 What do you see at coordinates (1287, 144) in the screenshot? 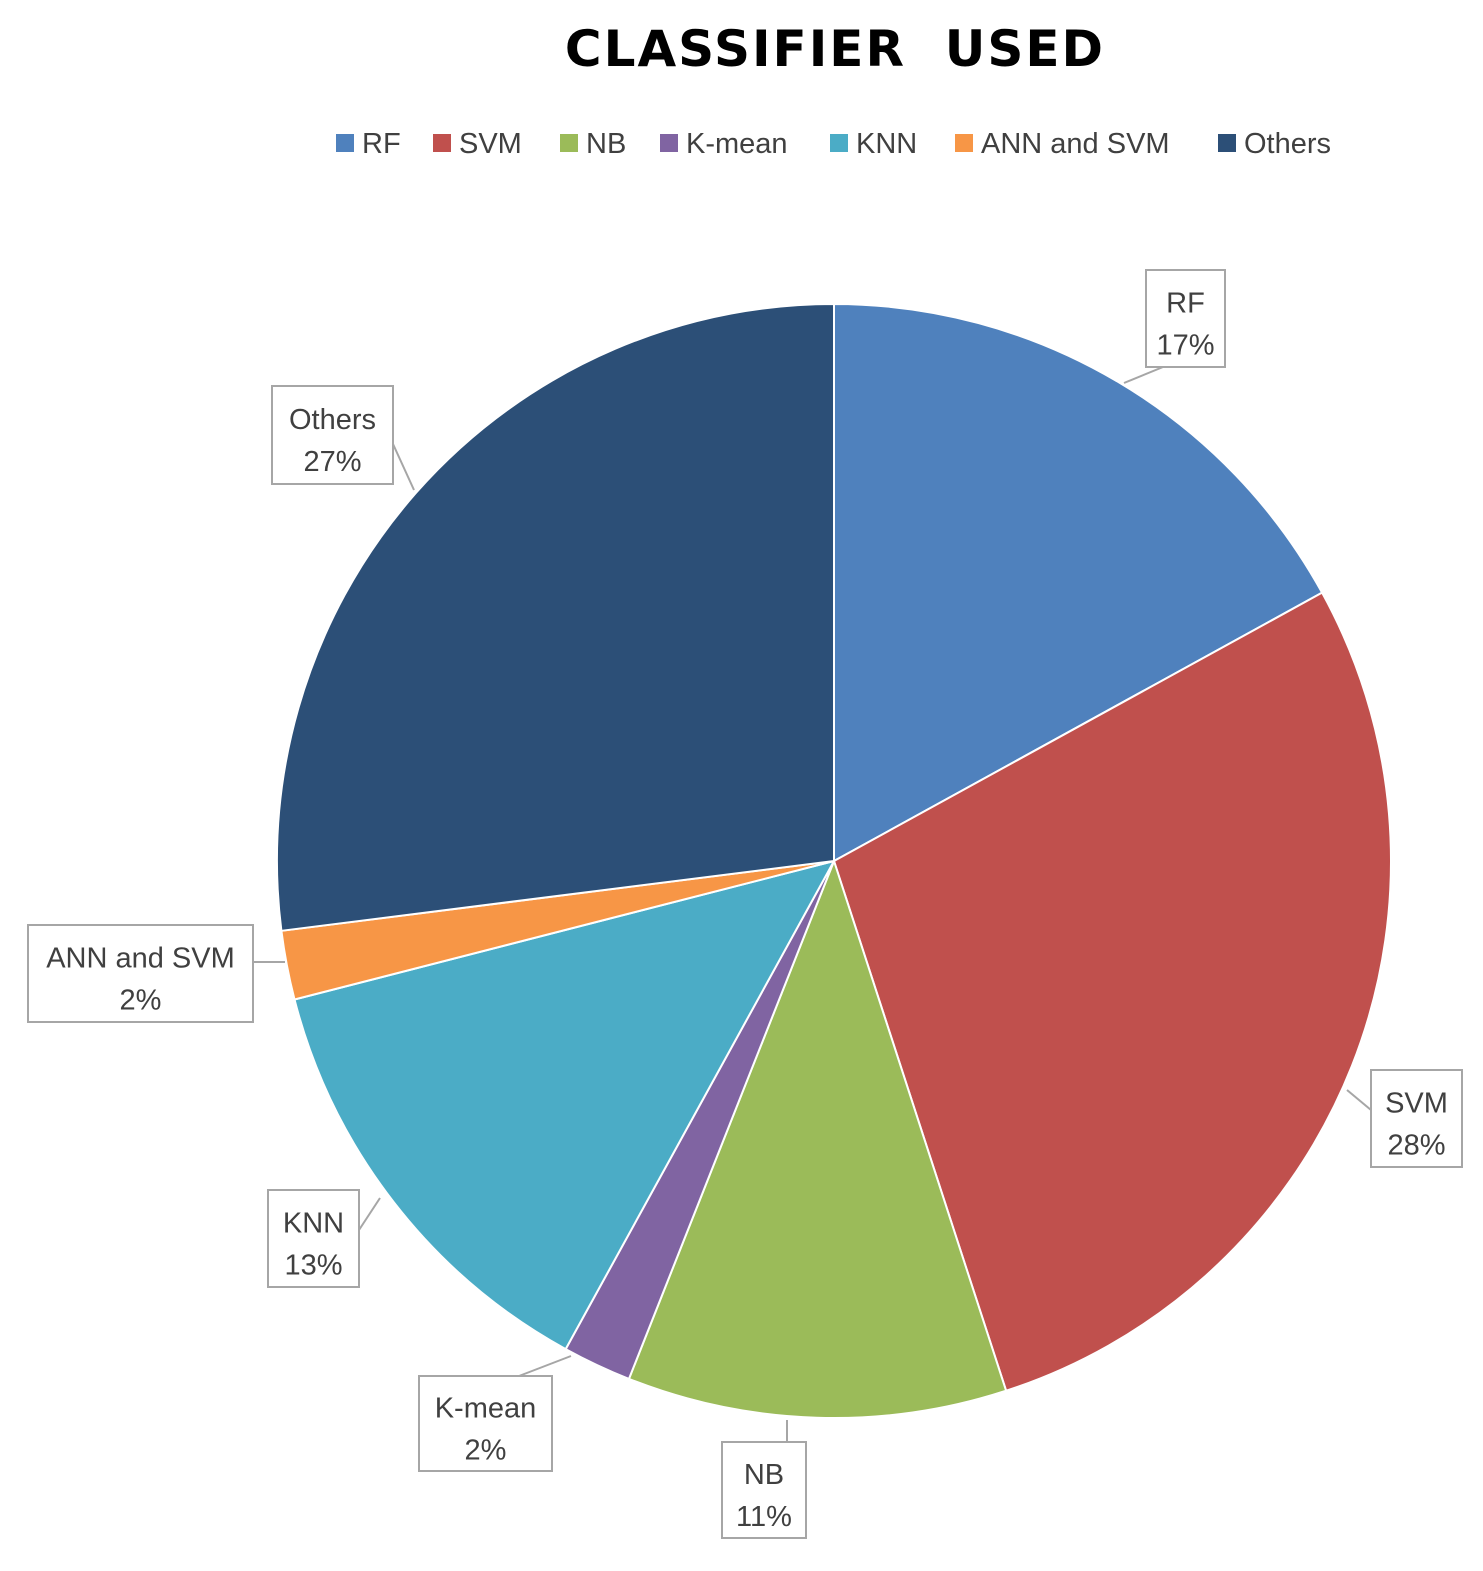
I see `legend-label-others: Others` at bounding box center [1287, 144].